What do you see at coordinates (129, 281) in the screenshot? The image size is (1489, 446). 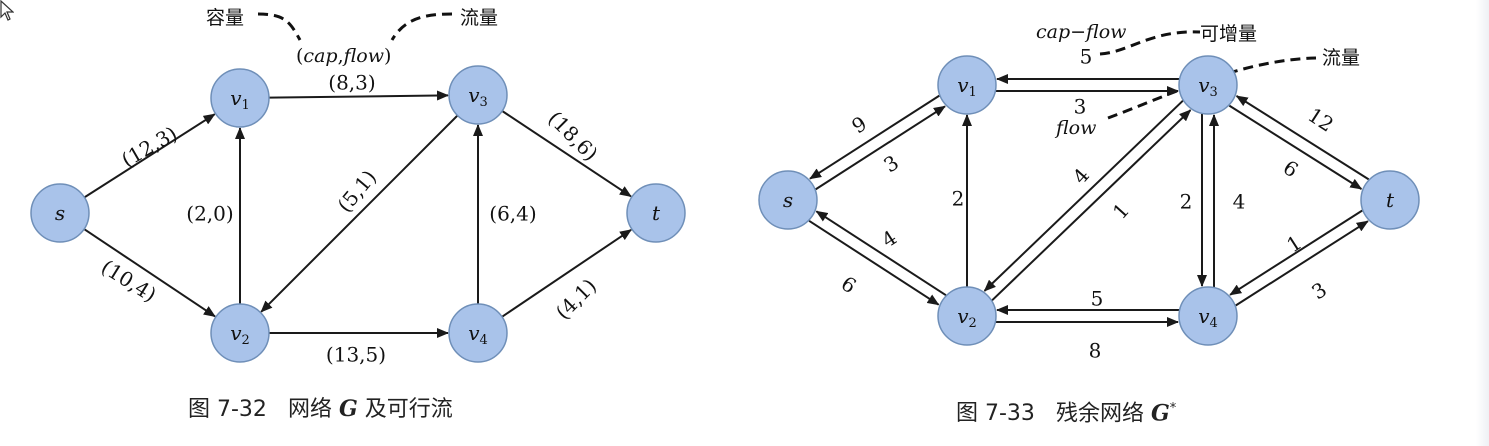 I see `edge-label-s-v2: (10,4)` at bounding box center [129, 281].